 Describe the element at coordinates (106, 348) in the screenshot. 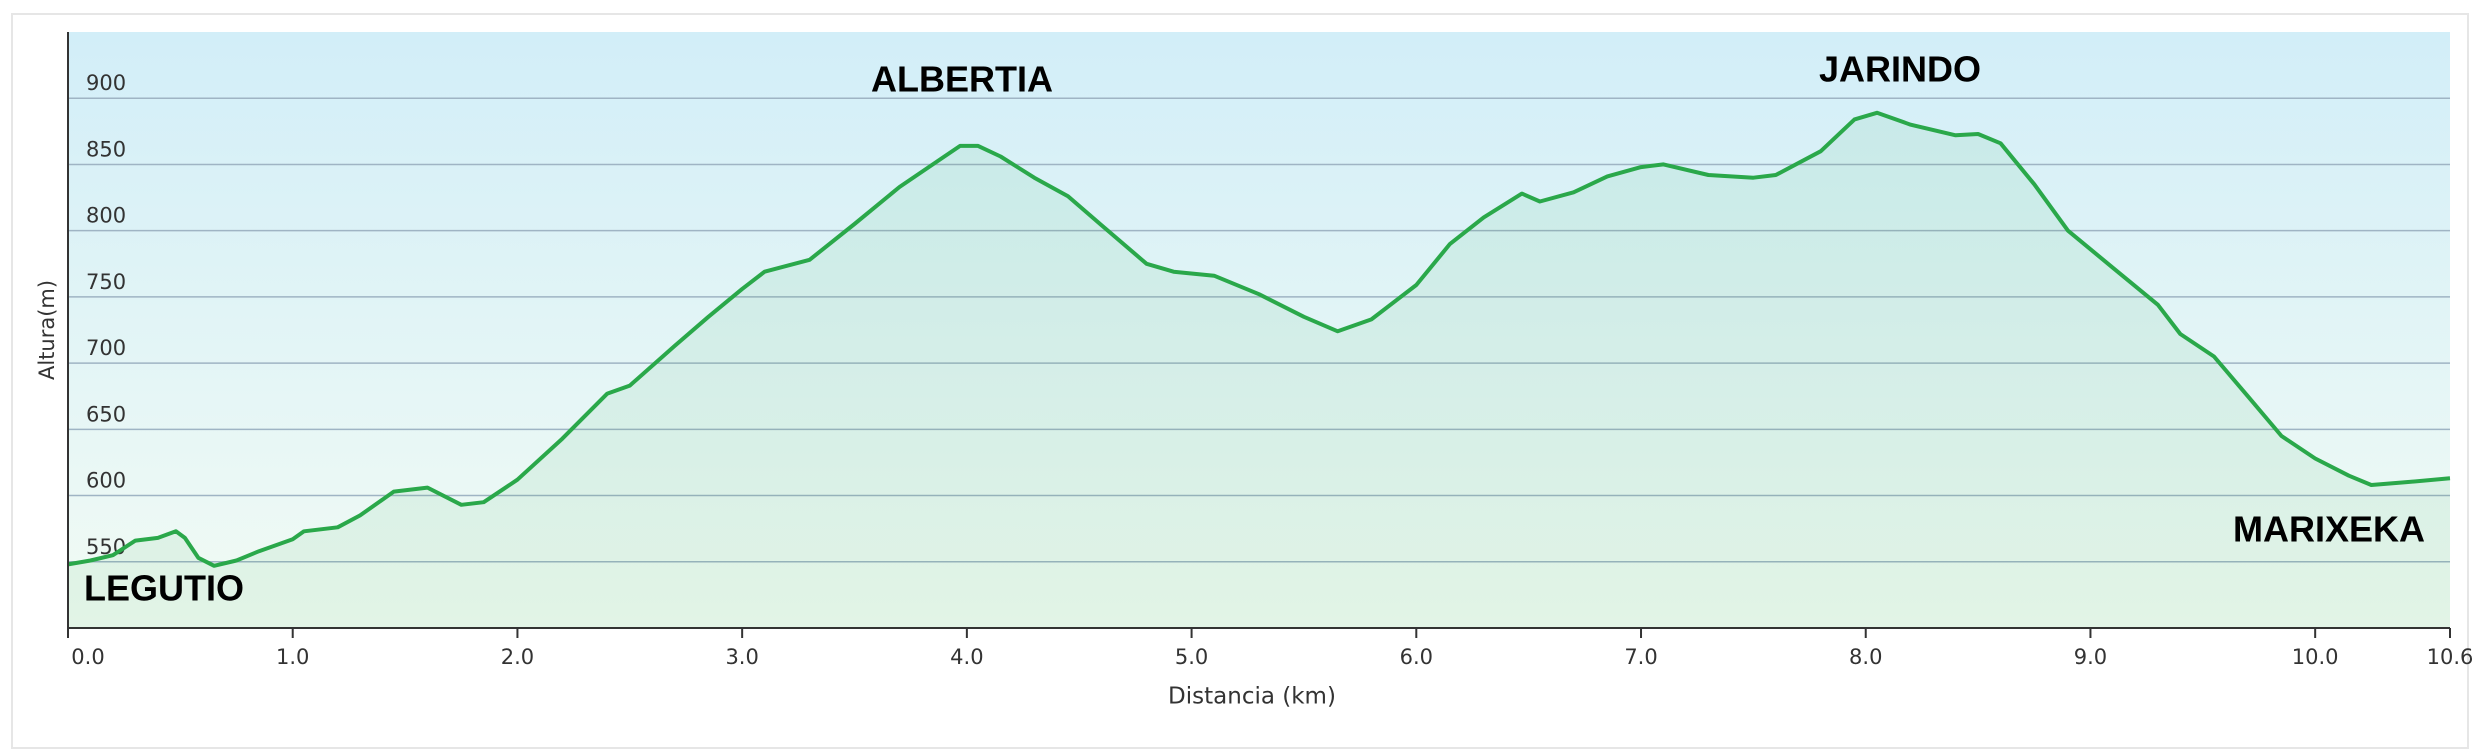

I see `y-tick-label: 700` at that location.